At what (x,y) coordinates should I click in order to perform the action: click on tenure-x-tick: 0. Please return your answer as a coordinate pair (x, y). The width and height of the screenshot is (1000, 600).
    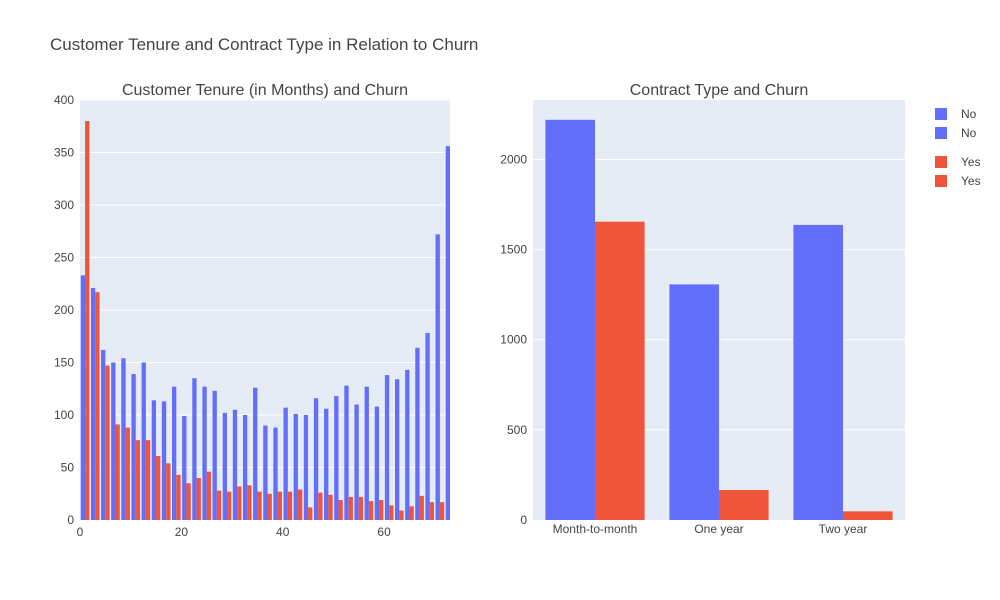
    Looking at the image, I should click on (80, 532).